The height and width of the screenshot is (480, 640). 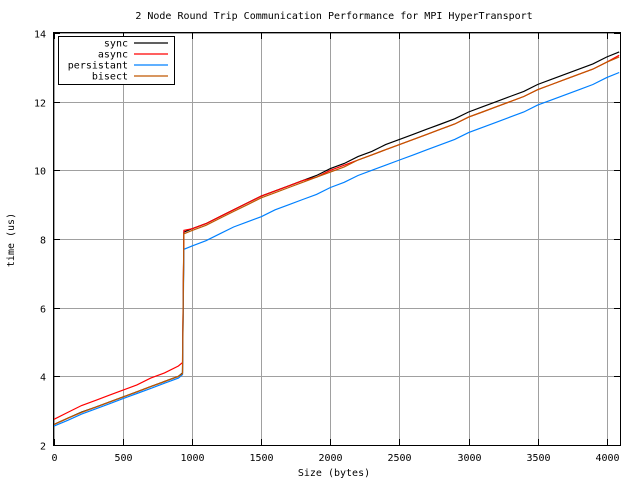 What do you see at coordinates (43, 241) in the screenshot?
I see `y-tick-label: 8` at bounding box center [43, 241].